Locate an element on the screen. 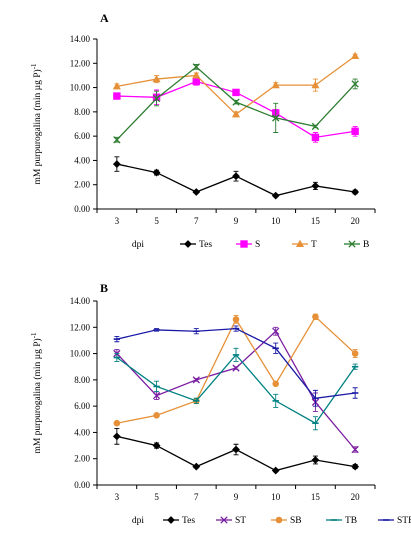  legend-marker-s is located at coordinates (244, 244).